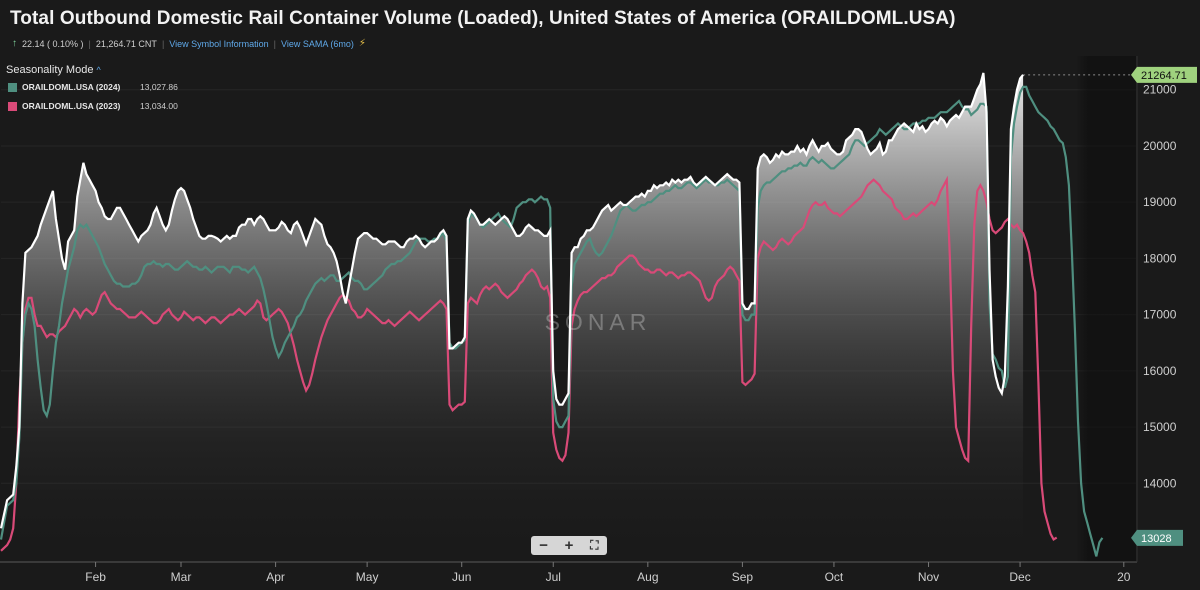  What do you see at coordinates (647, 577) in the screenshot?
I see `x-tick-label: Aug` at bounding box center [647, 577].